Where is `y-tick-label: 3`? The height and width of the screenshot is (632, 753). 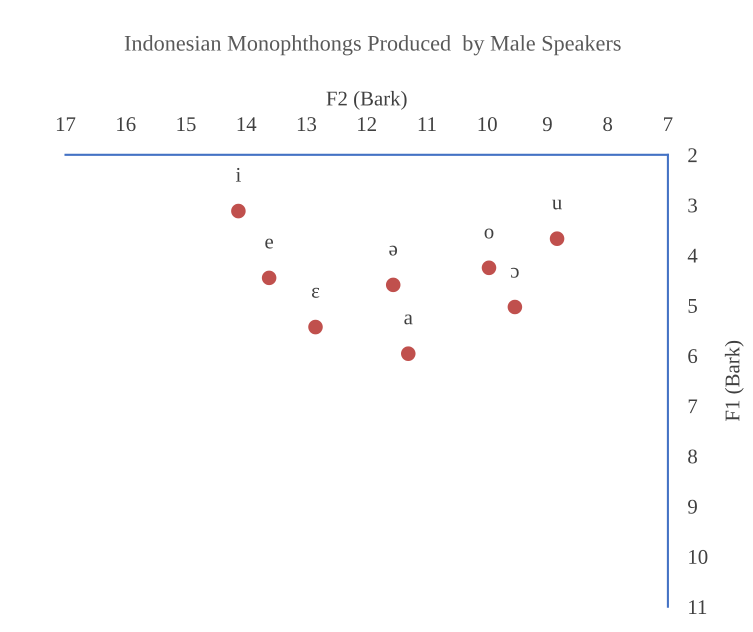
y-tick-label: 3 is located at coordinates (692, 205).